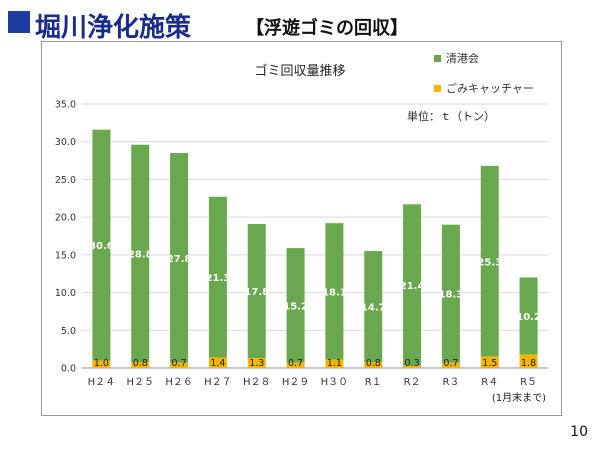  What do you see at coordinates (68, 369) in the screenshot?
I see `y-tick-label: 0.0` at bounding box center [68, 369].